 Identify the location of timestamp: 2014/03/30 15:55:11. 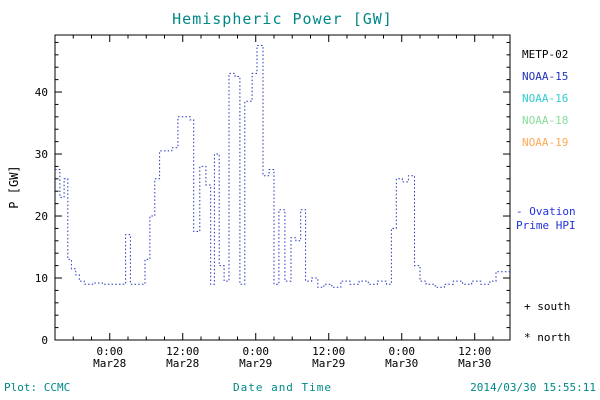
(533, 387).